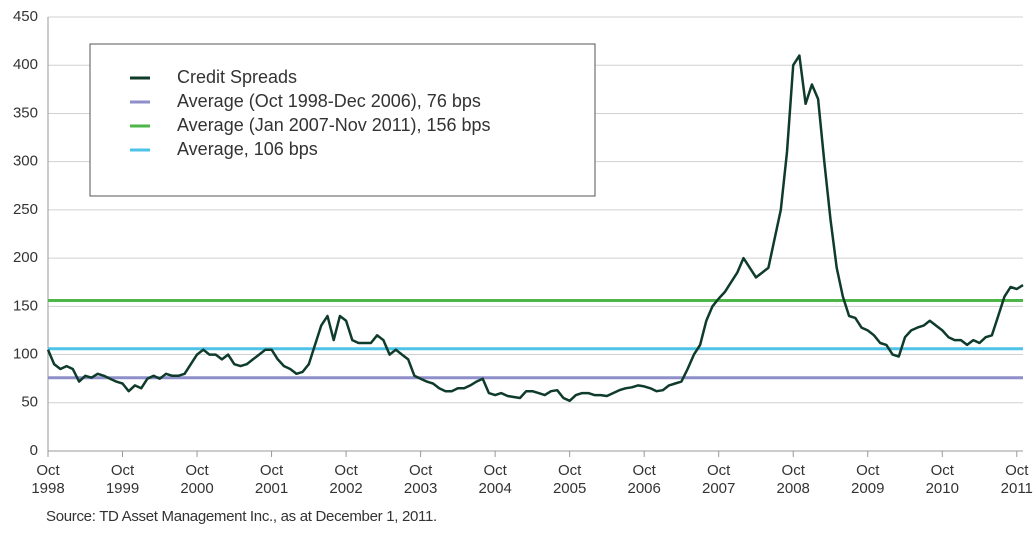  Describe the element at coordinates (495, 479) in the screenshot. I see `x-tick-label: Oct 2004` at that location.